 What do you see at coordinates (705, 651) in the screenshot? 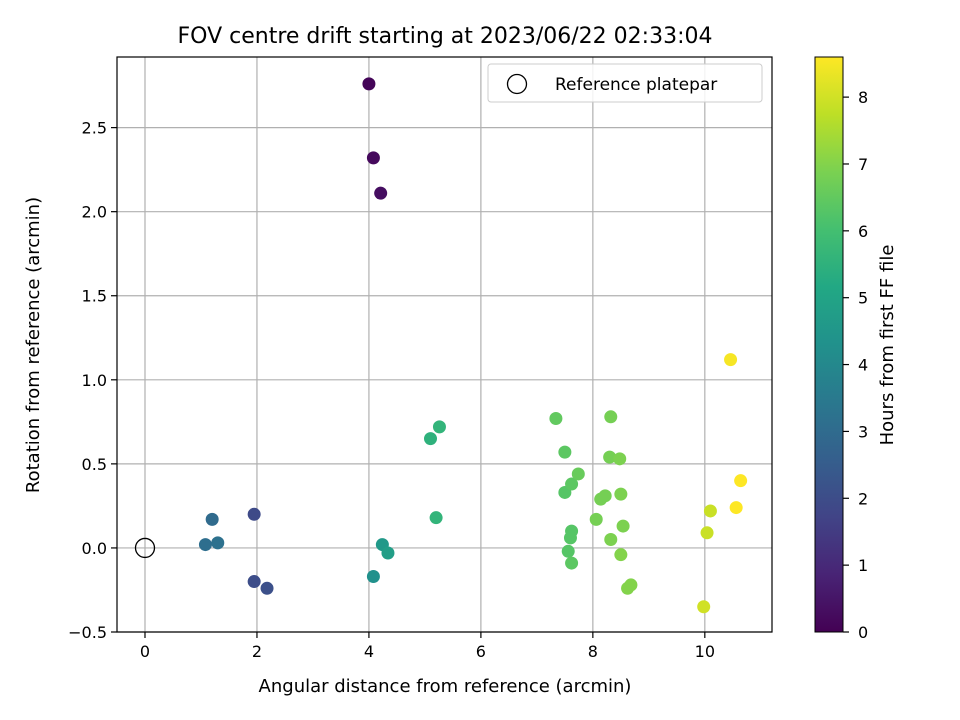
I see `x-tick-label: 10` at bounding box center [705, 651].